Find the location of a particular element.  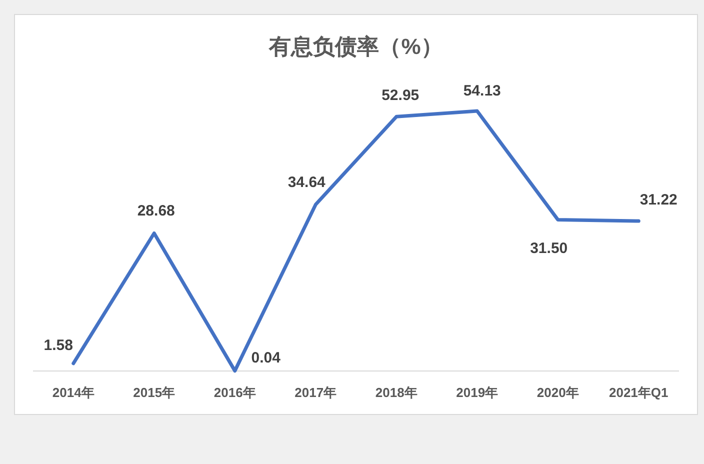

data-label: 28.68 is located at coordinates (156, 211).